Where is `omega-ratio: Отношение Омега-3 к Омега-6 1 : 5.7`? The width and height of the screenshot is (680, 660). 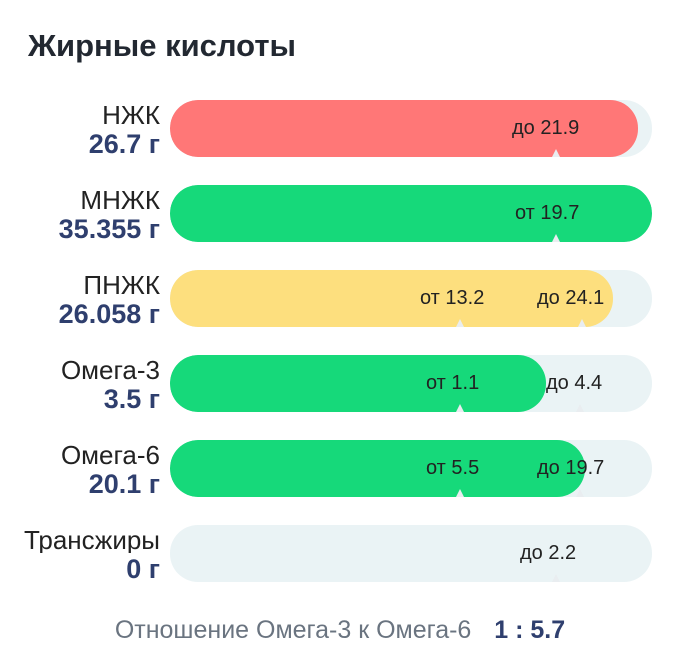
omega-ratio: Отношение Омега-3 к Омега-6 1 : 5.7 is located at coordinates (340, 630).